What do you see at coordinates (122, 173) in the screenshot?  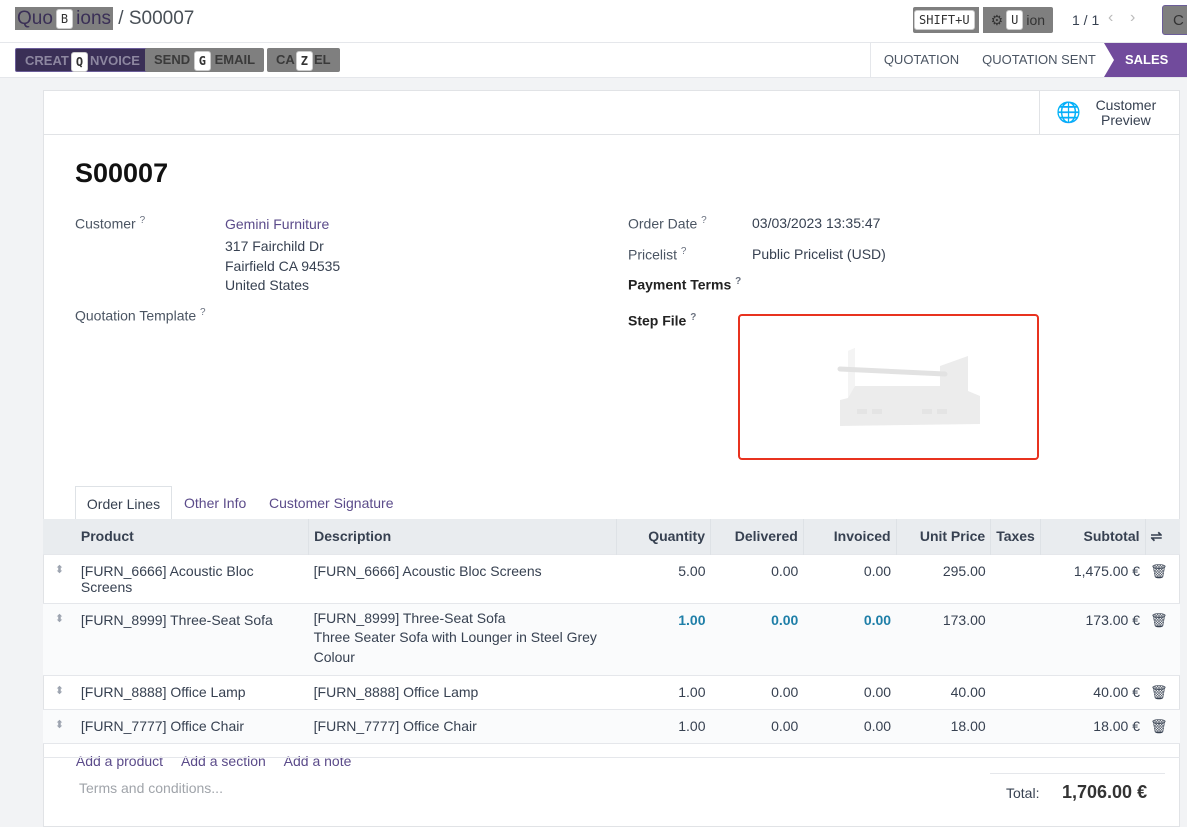 I see `record-title: S00007` at bounding box center [122, 173].